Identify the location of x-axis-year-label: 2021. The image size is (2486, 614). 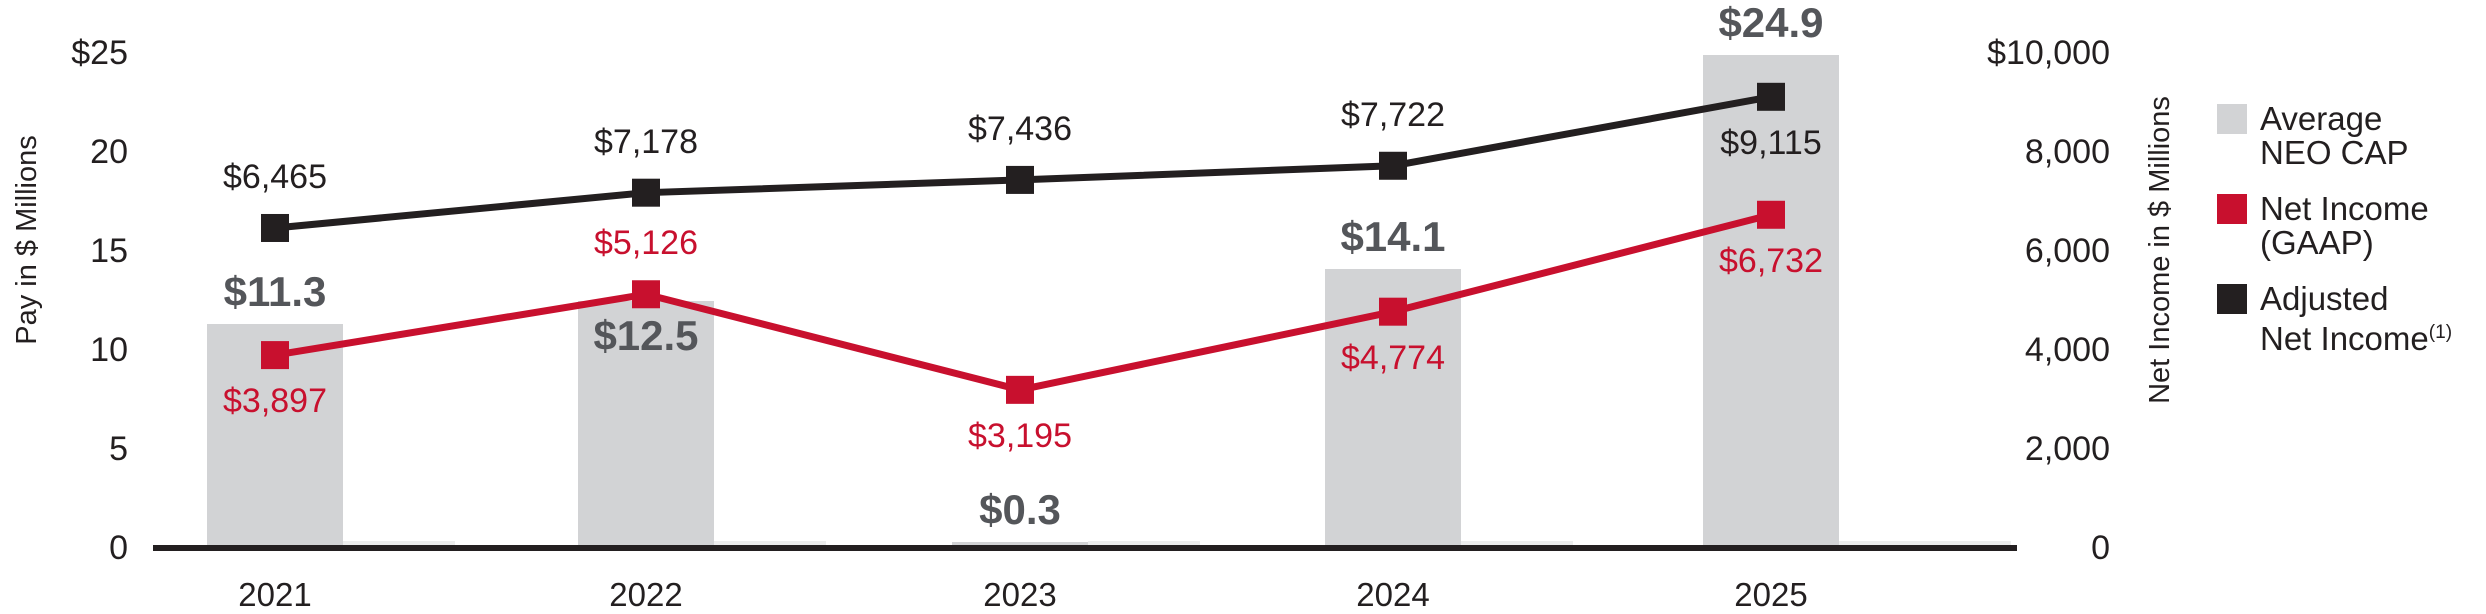
(275, 594).